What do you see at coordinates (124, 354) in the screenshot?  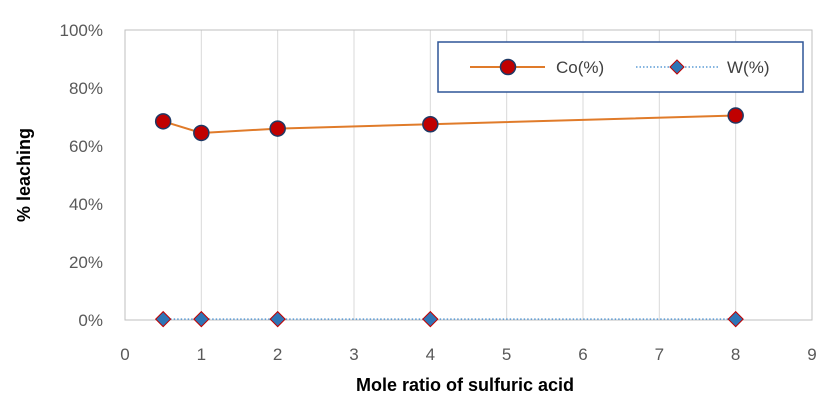 I see `x-tick-label: 0` at bounding box center [124, 354].